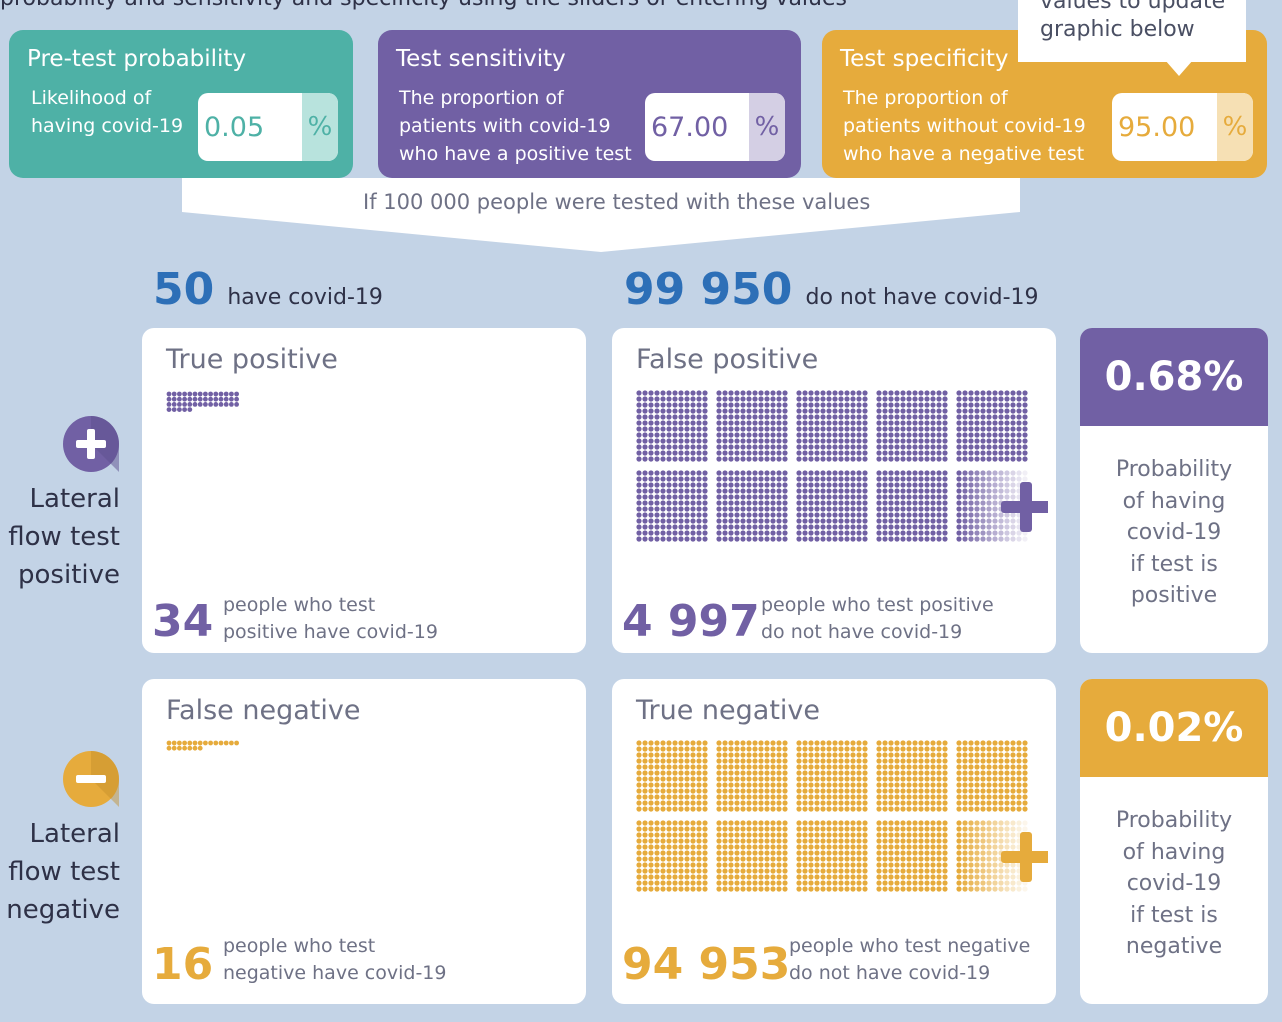 The height and width of the screenshot is (1022, 1282). What do you see at coordinates (183, 621) in the screenshot?
I see `true-positive-count: 34` at bounding box center [183, 621].